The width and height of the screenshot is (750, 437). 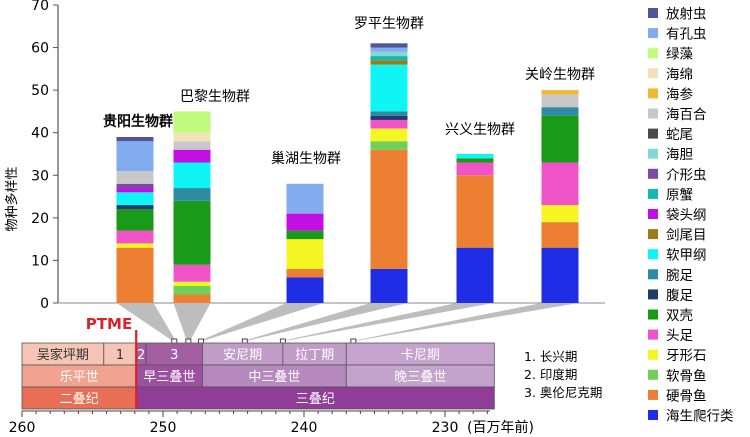 I want to click on legend-label: 海百合, so click(x=686, y=115).